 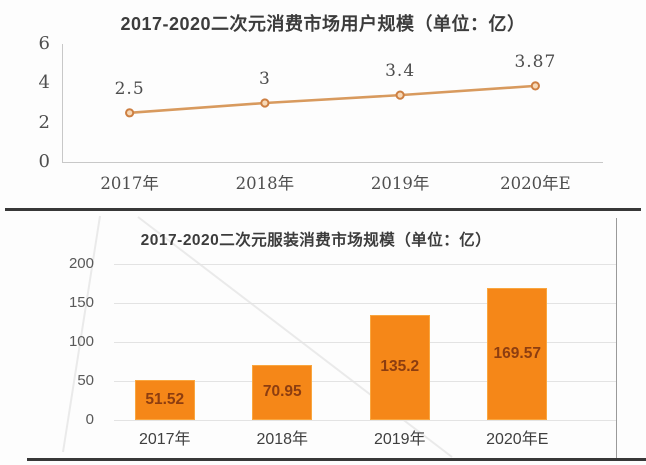 I want to click on y-tick-label: 150, so click(x=81, y=302).